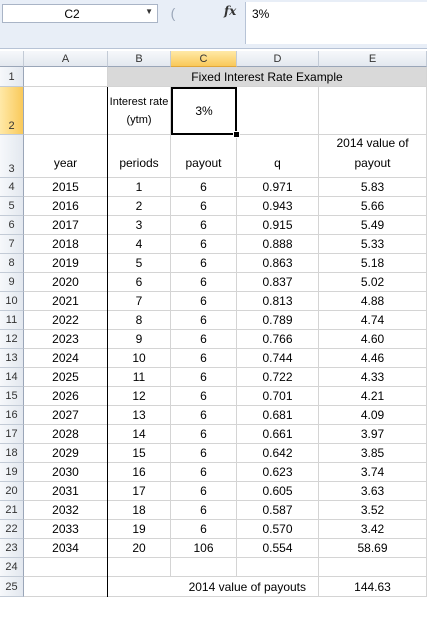  I want to click on table-row-q: 0.681, so click(278, 415).